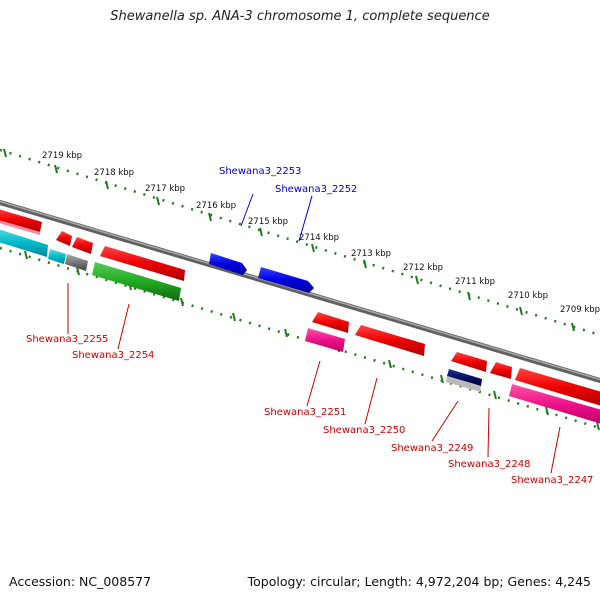  Describe the element at coordinates (62, 156) in the screenshot. I see `ruler-tick-label: 2719 kbp` at that location.